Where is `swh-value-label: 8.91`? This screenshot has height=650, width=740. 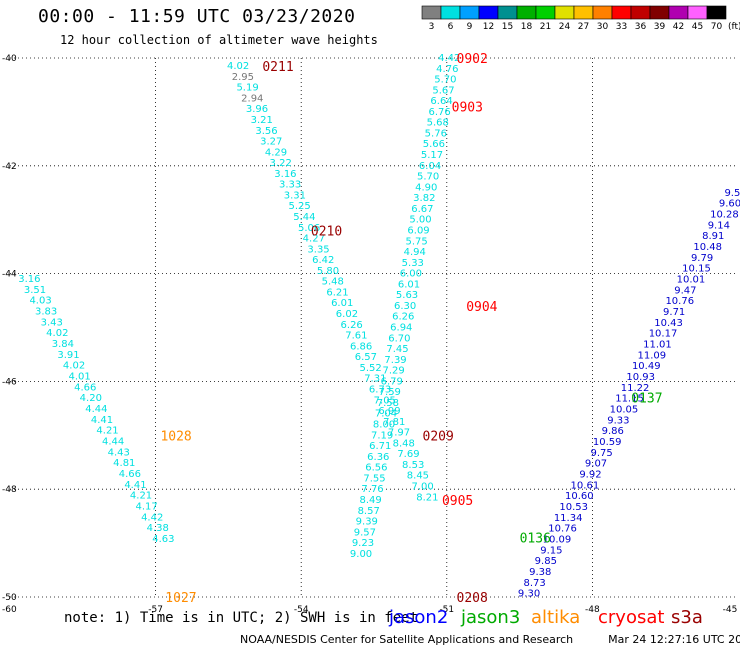 swh-value-label: 8.91 is located at coordinates (713, 236).